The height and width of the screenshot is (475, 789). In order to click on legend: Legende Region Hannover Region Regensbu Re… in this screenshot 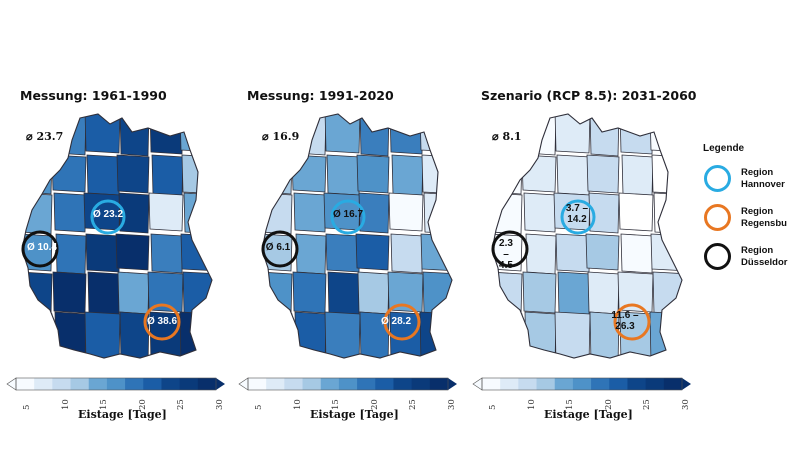, I will do `click(744, 206)`.